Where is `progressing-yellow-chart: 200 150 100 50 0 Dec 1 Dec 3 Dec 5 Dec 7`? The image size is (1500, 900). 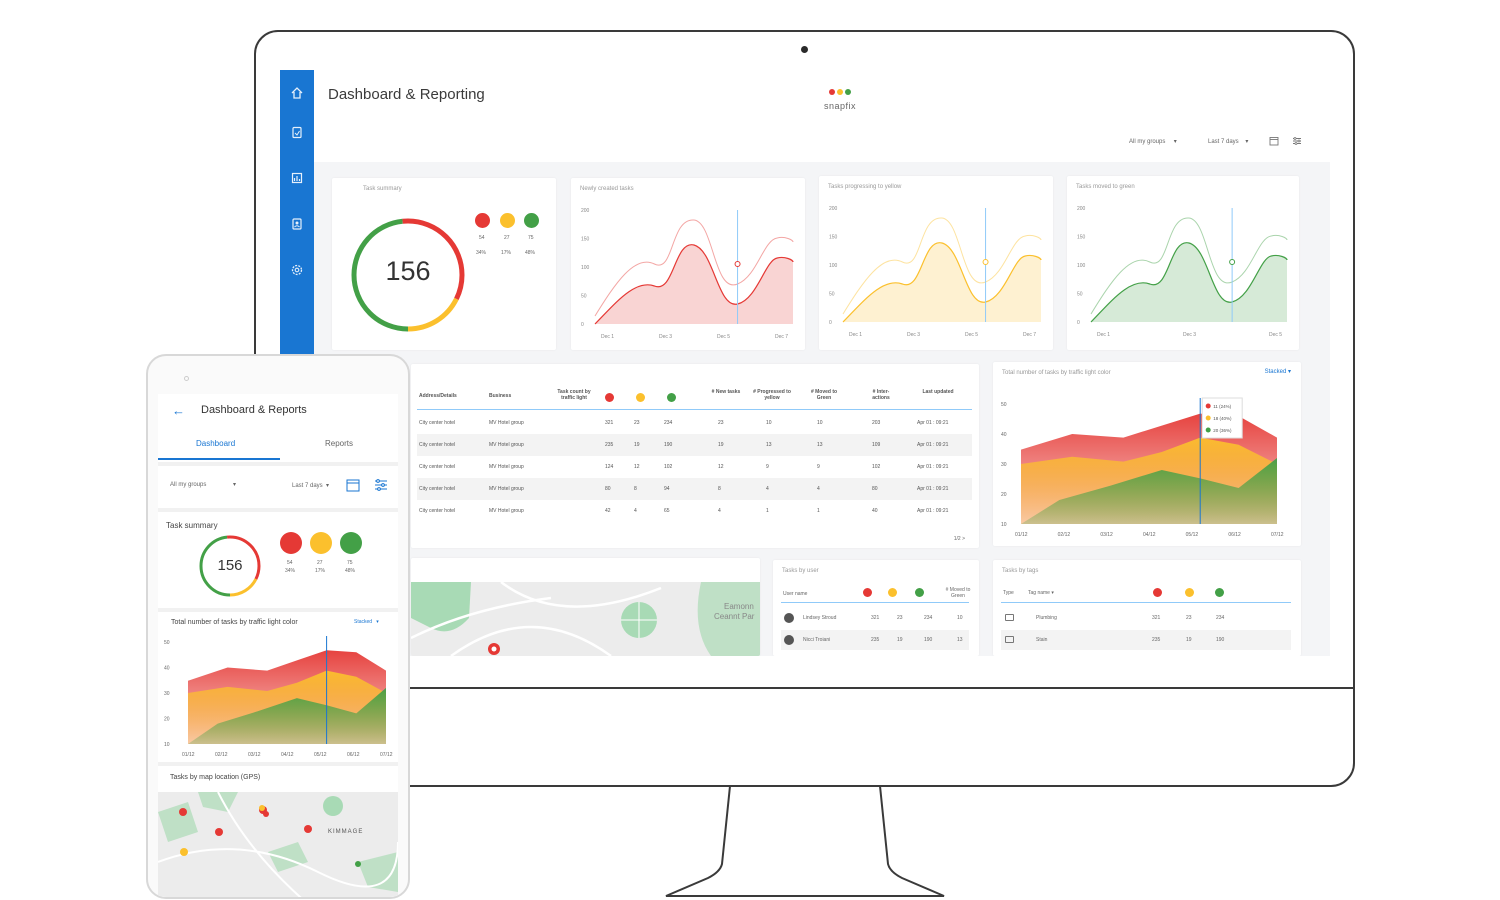 progressing-yellow-chart: 200 150 100 50 0 Dec 1 Dec 3 Dec 5 Dec 7 is located at coordinates (935, 272).